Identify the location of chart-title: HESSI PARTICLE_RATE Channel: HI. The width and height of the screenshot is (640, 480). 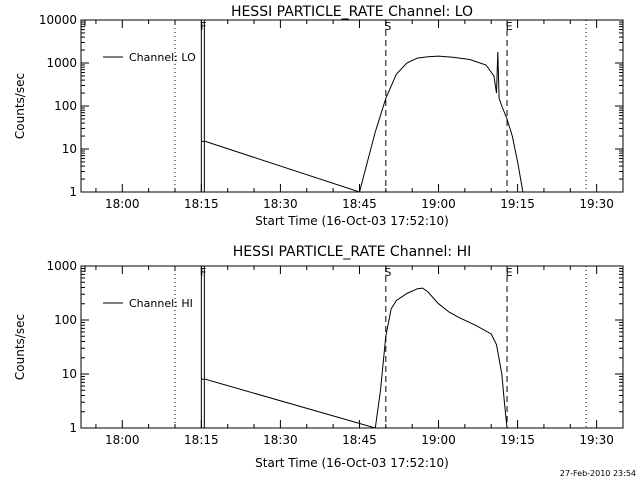
(352, 252).